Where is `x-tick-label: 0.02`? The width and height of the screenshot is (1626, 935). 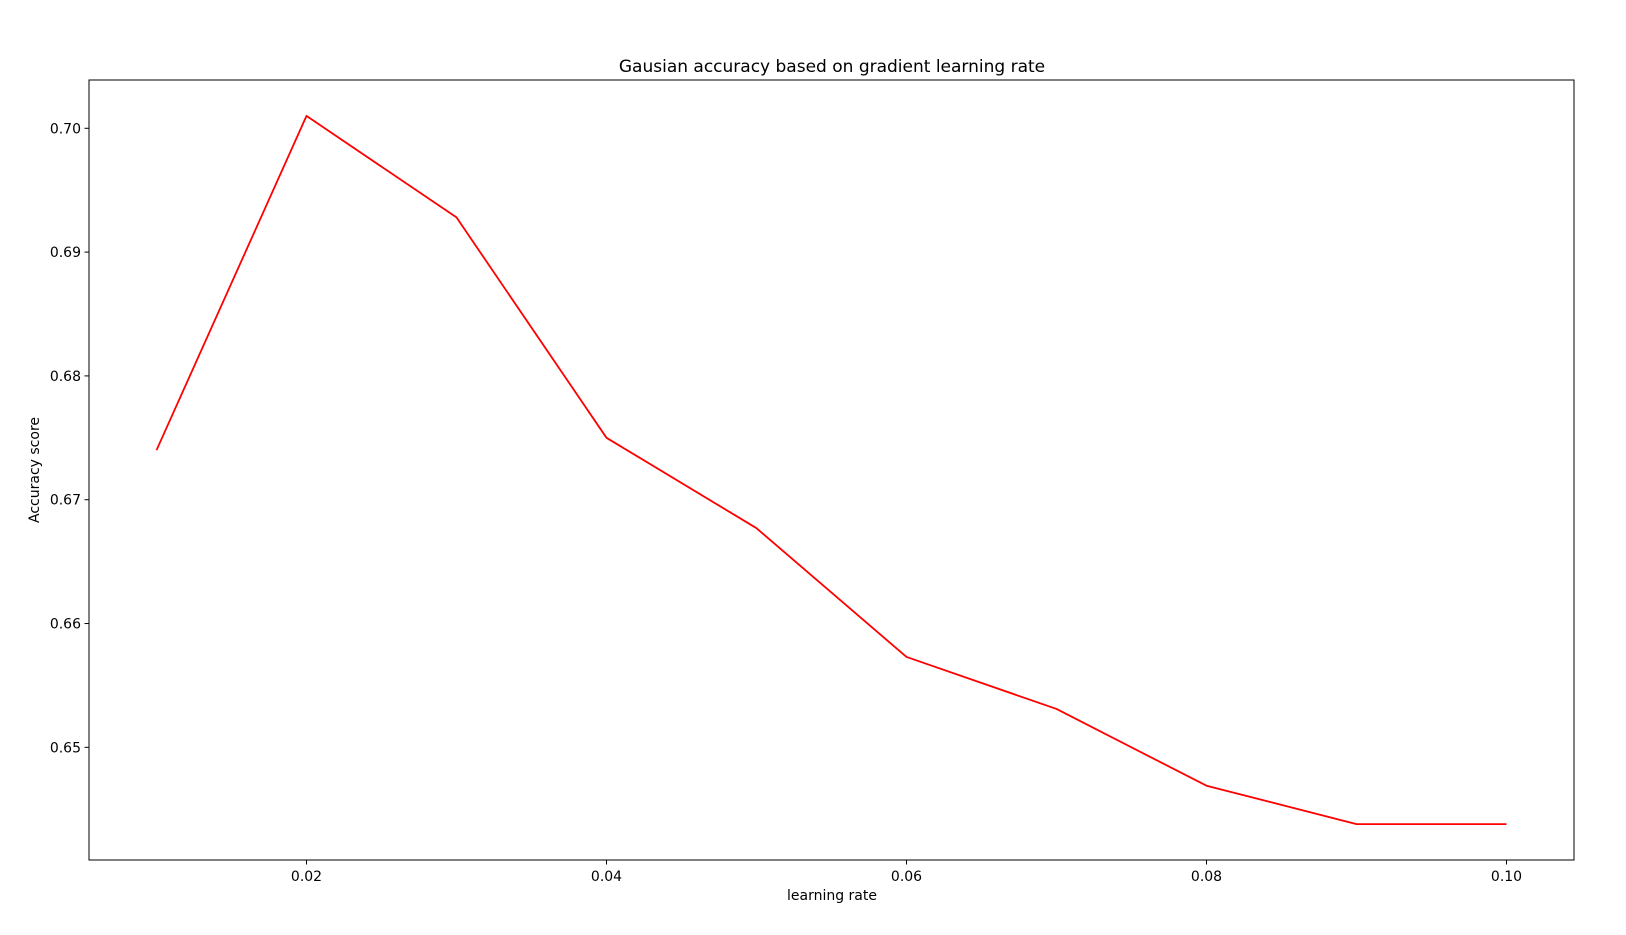
x-tick-label: 0.02 is located at coordinates (306, 877).